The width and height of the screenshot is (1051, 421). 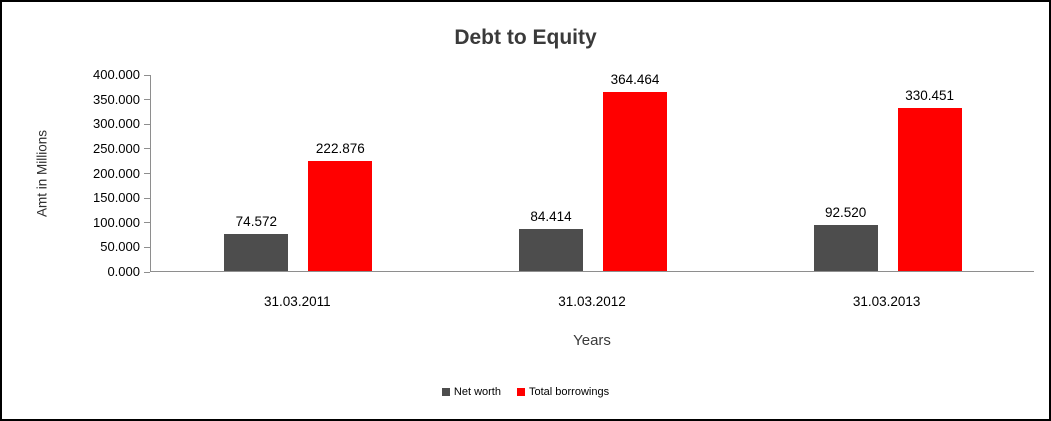 What do you see at coordinates (635, 79) in the screenshot?
I see `data-label: 364.464` at bounding box center [635, 79].